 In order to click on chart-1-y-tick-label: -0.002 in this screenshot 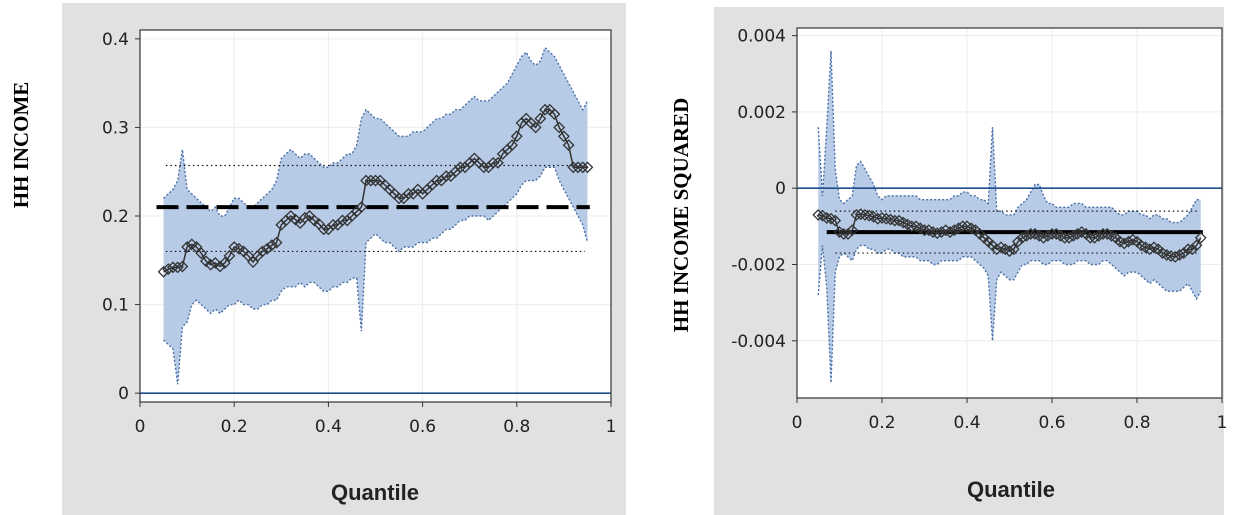, I will do `click(758, 265)`.